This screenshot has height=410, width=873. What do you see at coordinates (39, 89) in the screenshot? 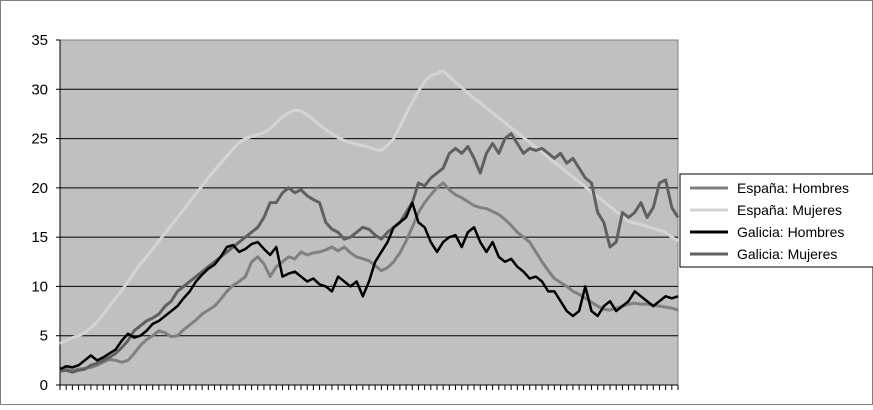
I see `y-tick-label: 30` at bounding box center [39, 89].